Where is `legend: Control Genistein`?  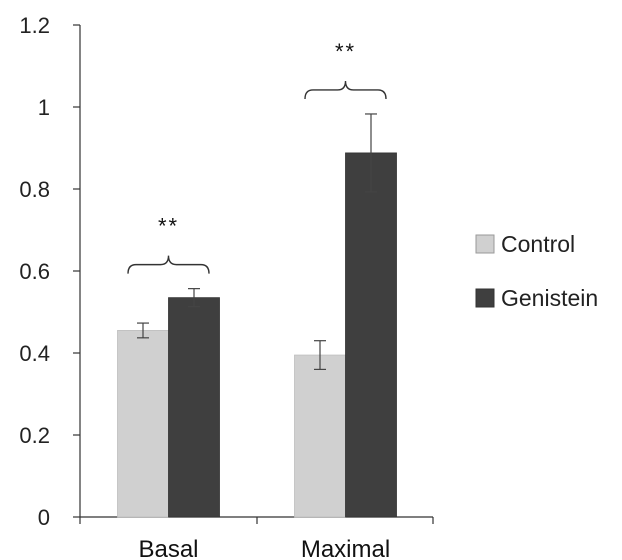
legend: Control Genistein is located at coordinates (536, 271).